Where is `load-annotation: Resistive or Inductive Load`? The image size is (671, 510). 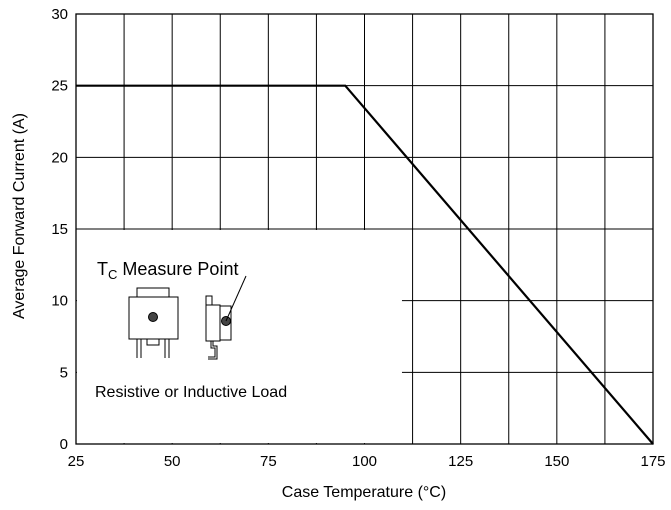
load-annotation: Resistive or Inductive Load is located at coordinates (191, 392).